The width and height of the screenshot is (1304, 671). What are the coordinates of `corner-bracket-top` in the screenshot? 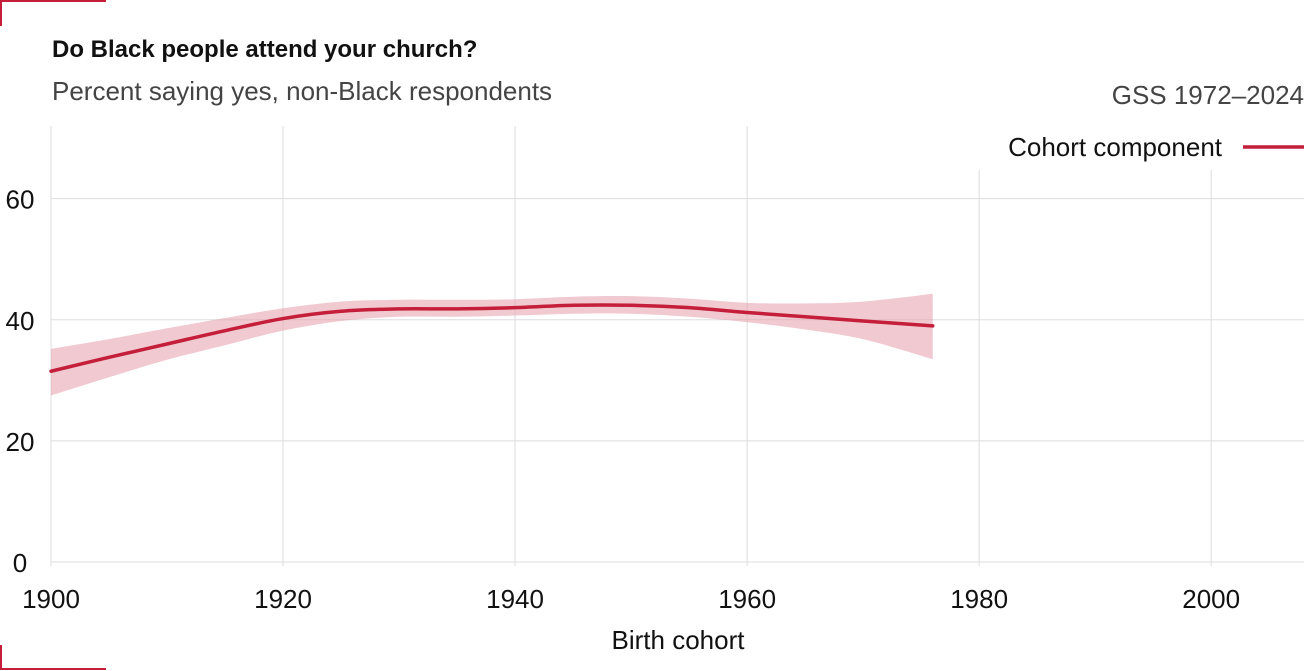 It's located at (53, 13).